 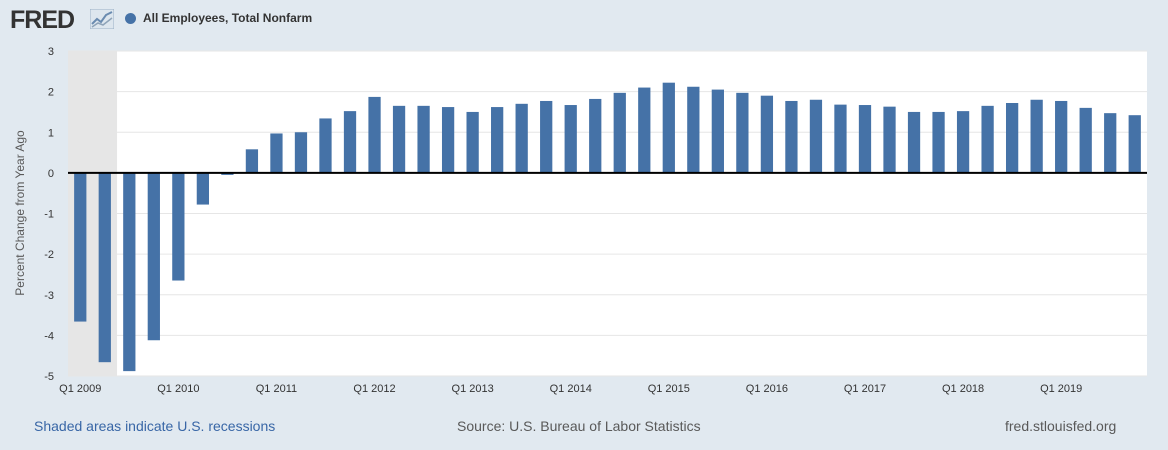 What do you see at coordinates (865, 389) in the screenshot?
I see `x-tick-label: Q1 2017` at bounding box center [865, 389].